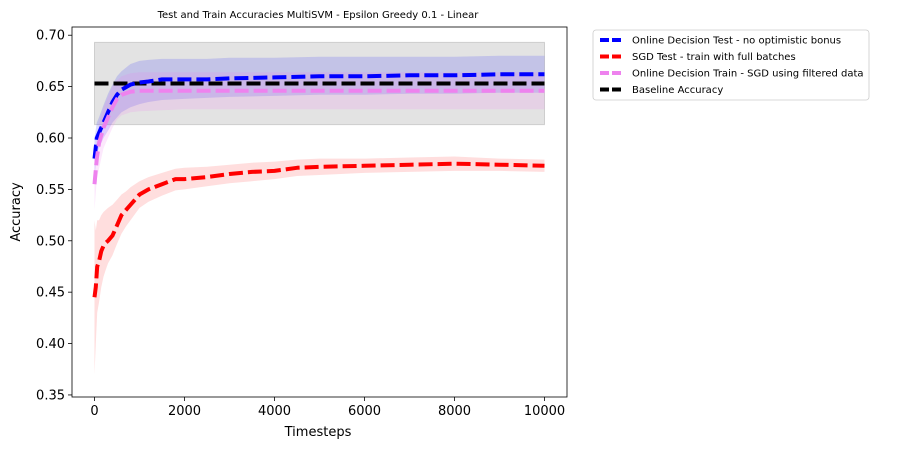 The width and height of the screenshot is (904, 449). What do you see at coordinates (319, 83) in the screenshot?
I see `band-baseline-accuracy` at bounding box center [319, 83].